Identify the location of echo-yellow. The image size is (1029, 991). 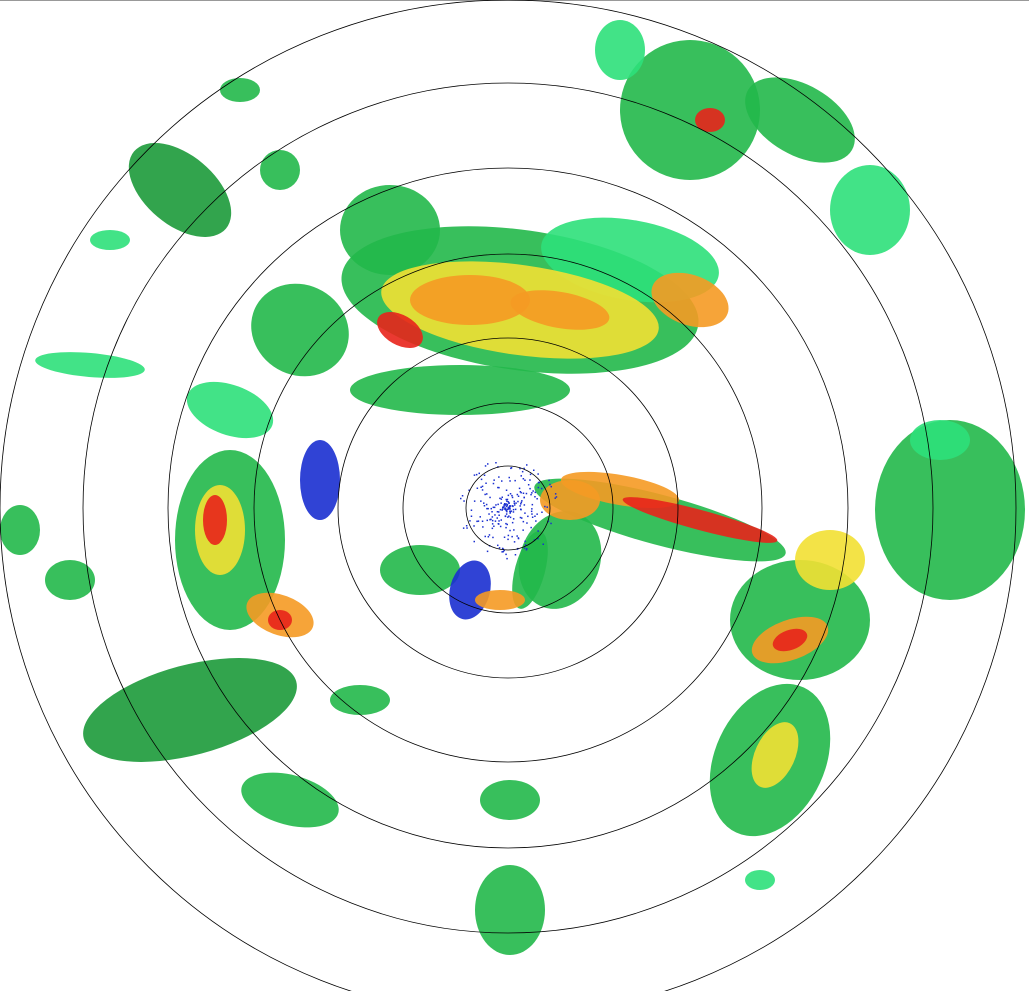
(830, 560).